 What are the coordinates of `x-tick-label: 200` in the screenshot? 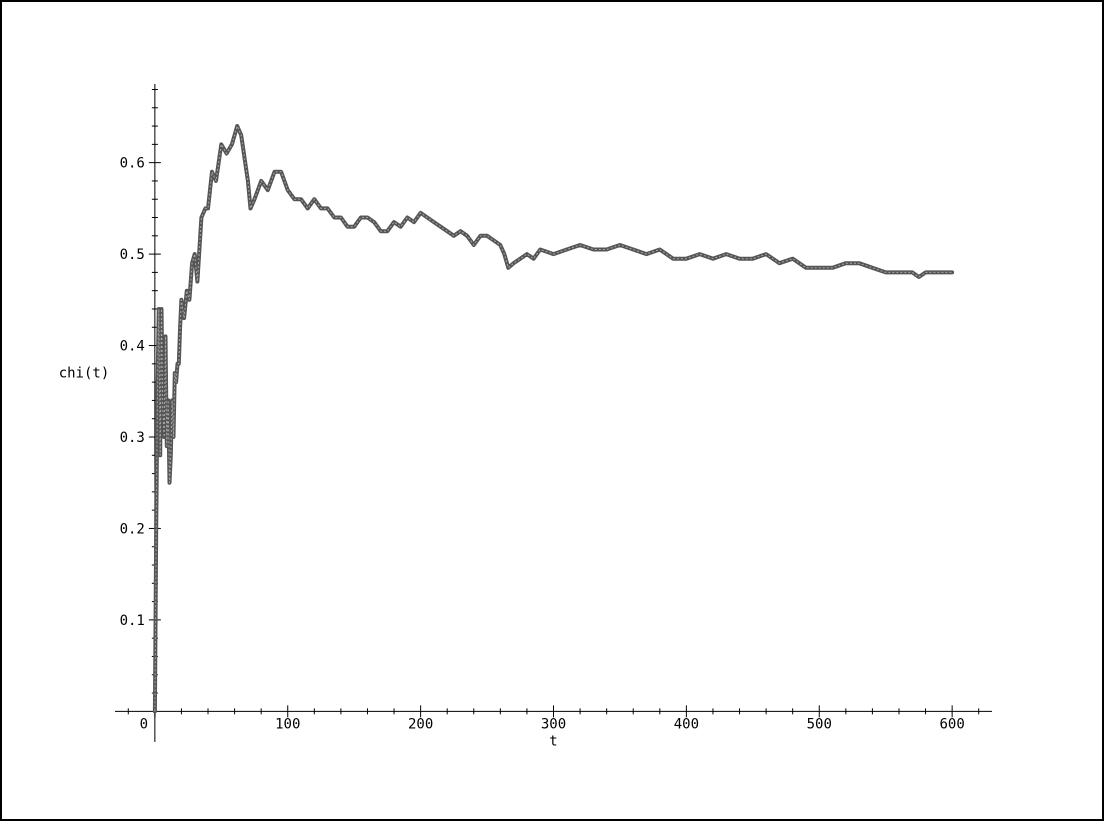 It's located at (420, 724).